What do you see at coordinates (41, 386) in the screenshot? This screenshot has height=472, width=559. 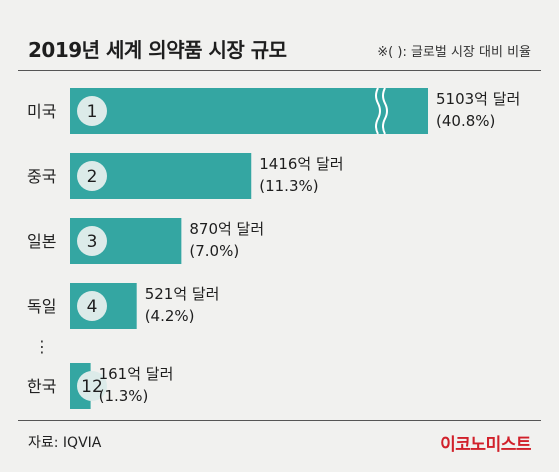 I see `category-label: 한국` at bounding box center [41, 386].